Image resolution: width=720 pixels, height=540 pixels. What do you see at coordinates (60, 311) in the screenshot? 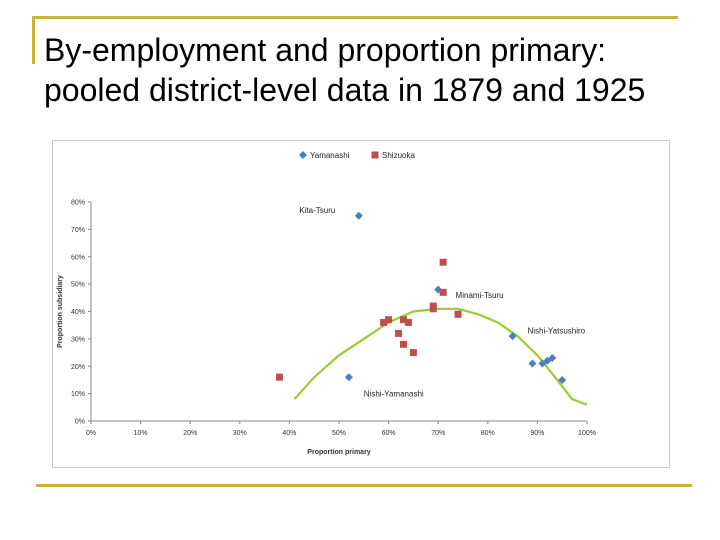
I see `y-axis-title: Proportion subsidiary` at bounding box center [60, 311].